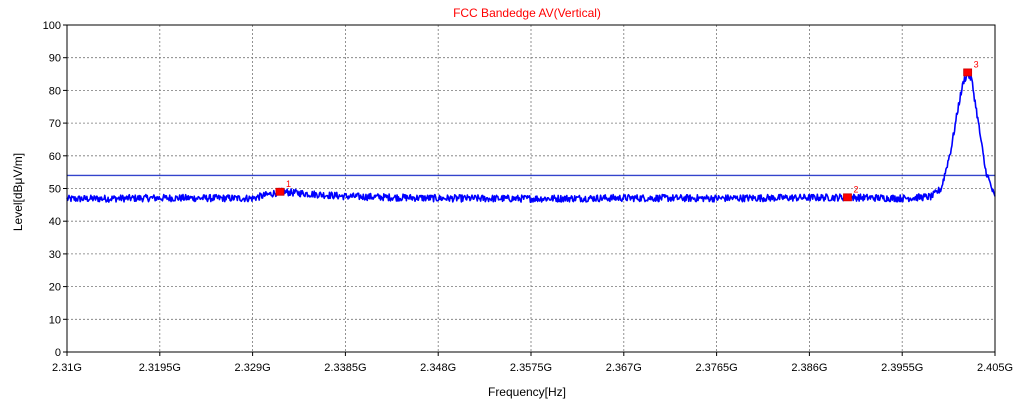  I want to click on y-tick-label: 40, so click(55, 222).